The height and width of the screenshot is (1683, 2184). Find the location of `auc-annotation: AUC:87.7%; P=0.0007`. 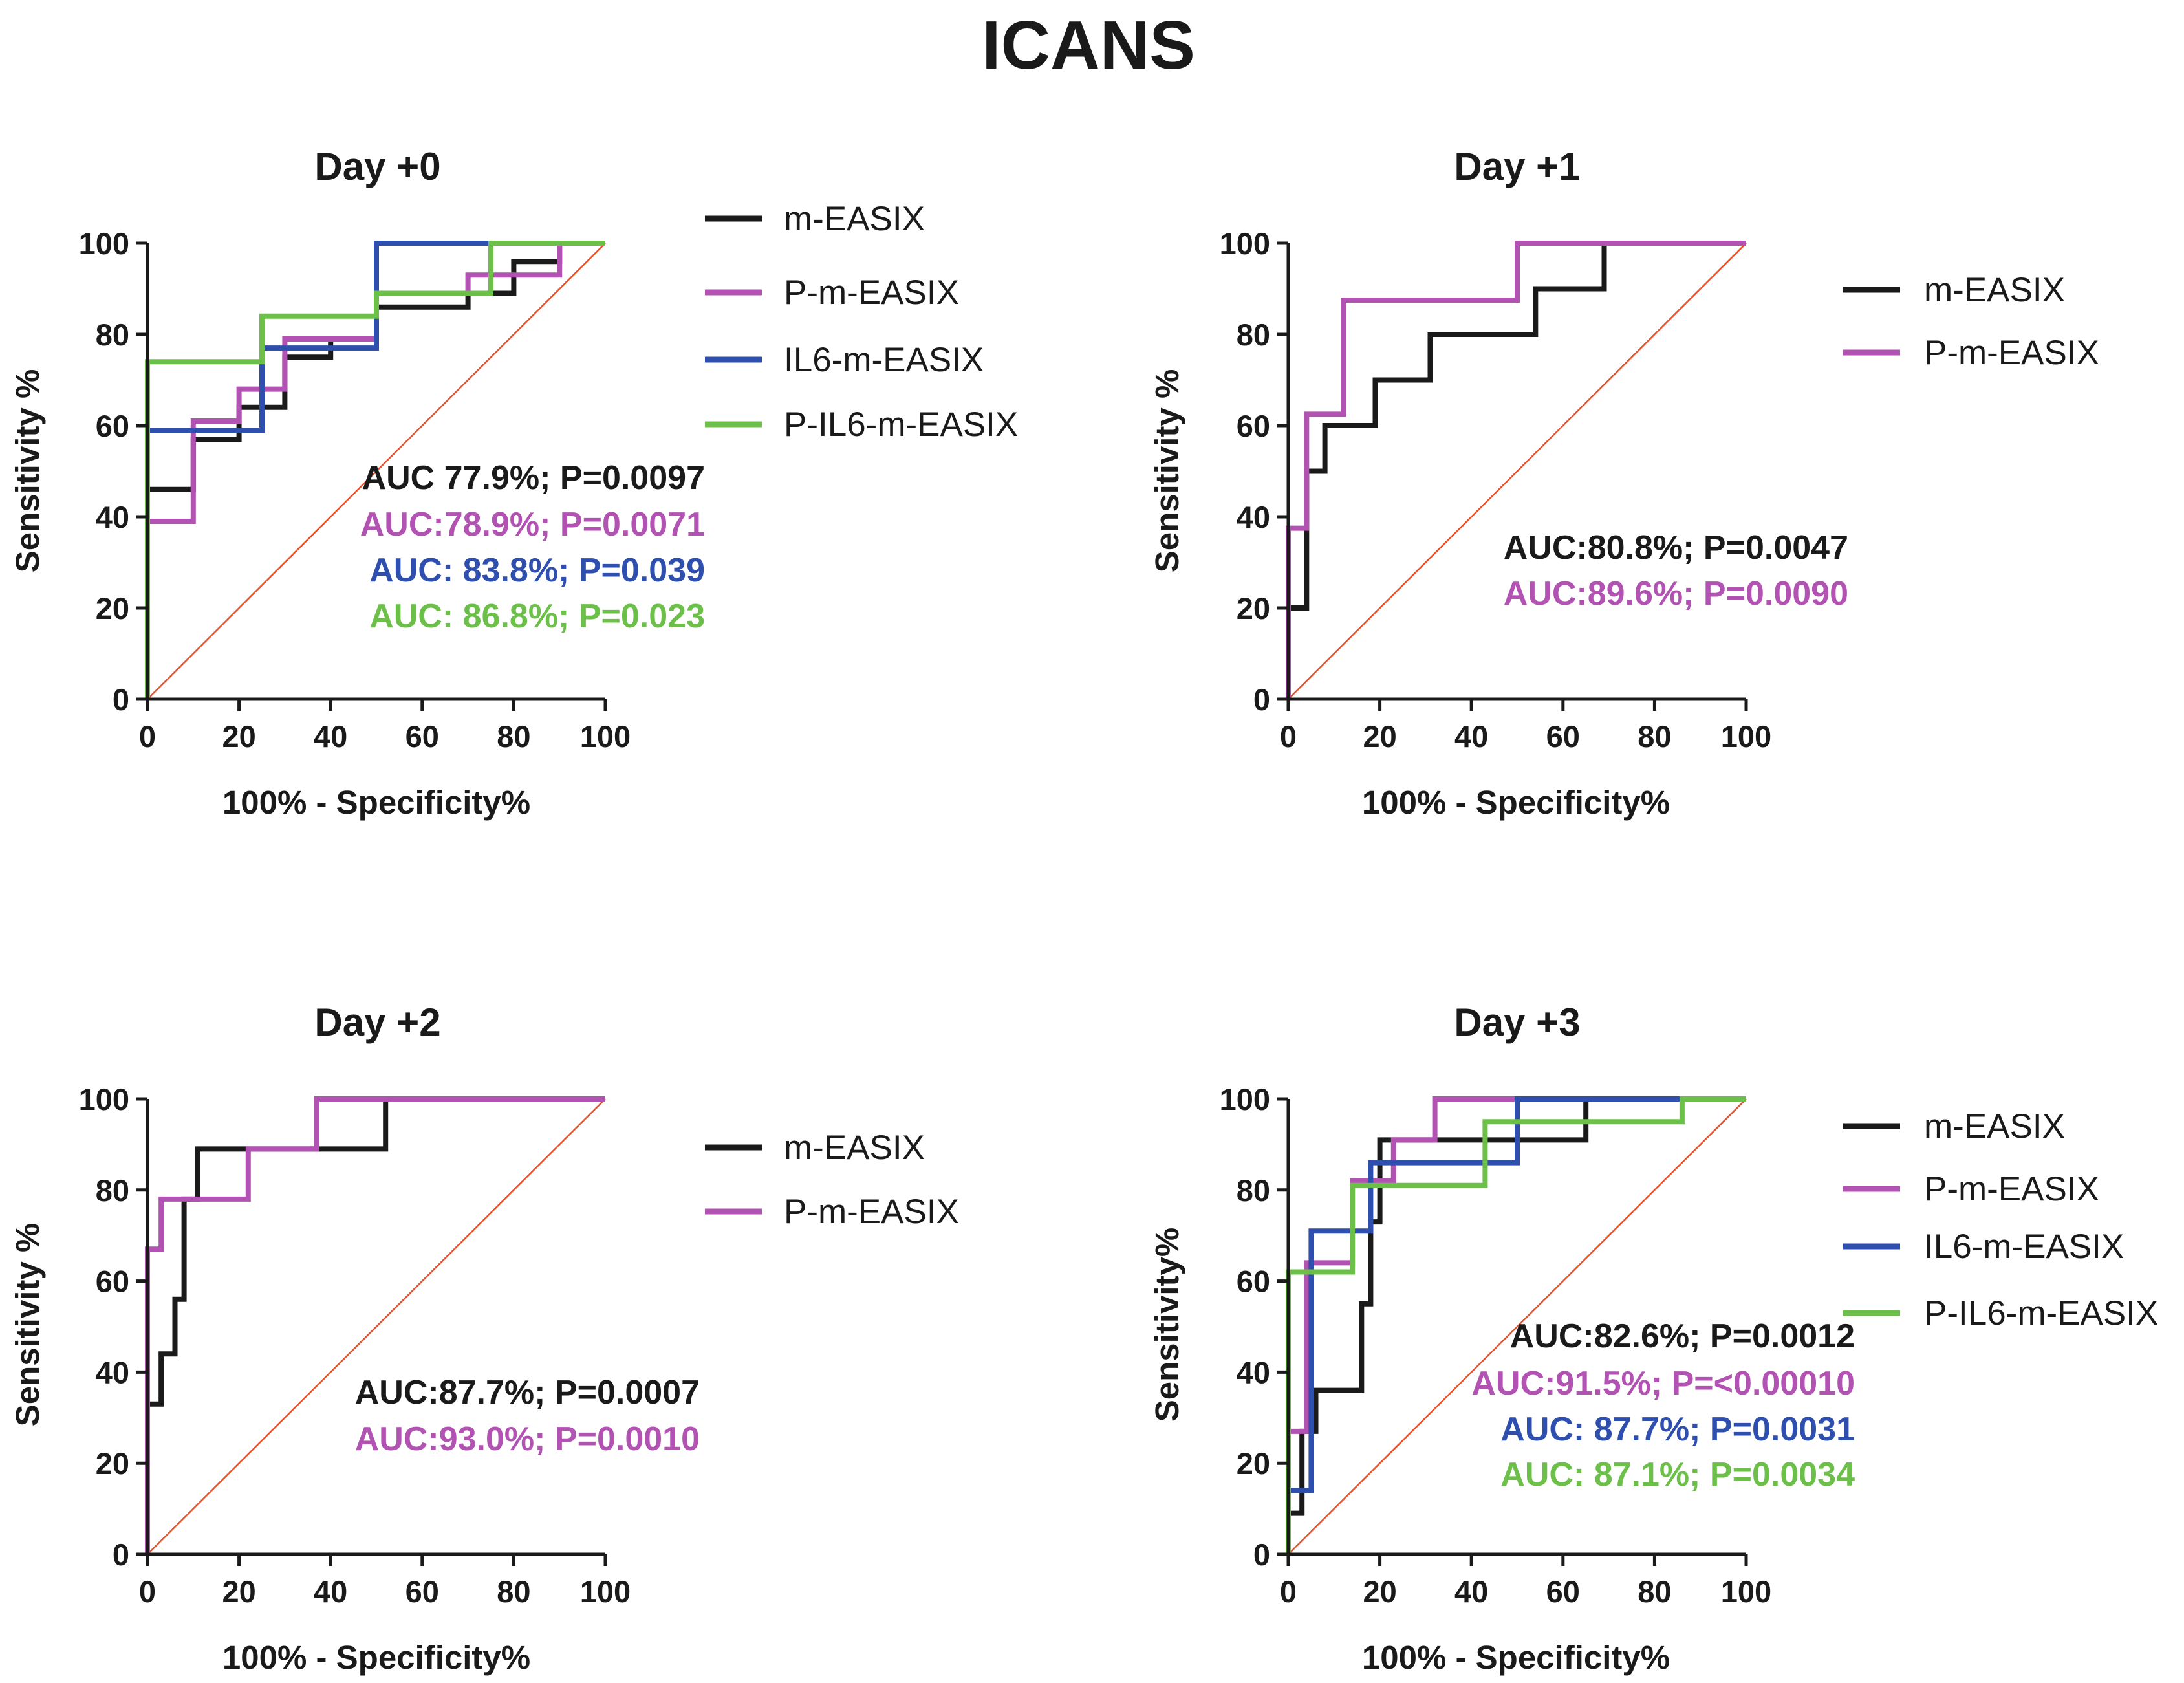

auc-annotation: AUC:87.7%; P=0.0007 is located at coordinates (527, 1392).